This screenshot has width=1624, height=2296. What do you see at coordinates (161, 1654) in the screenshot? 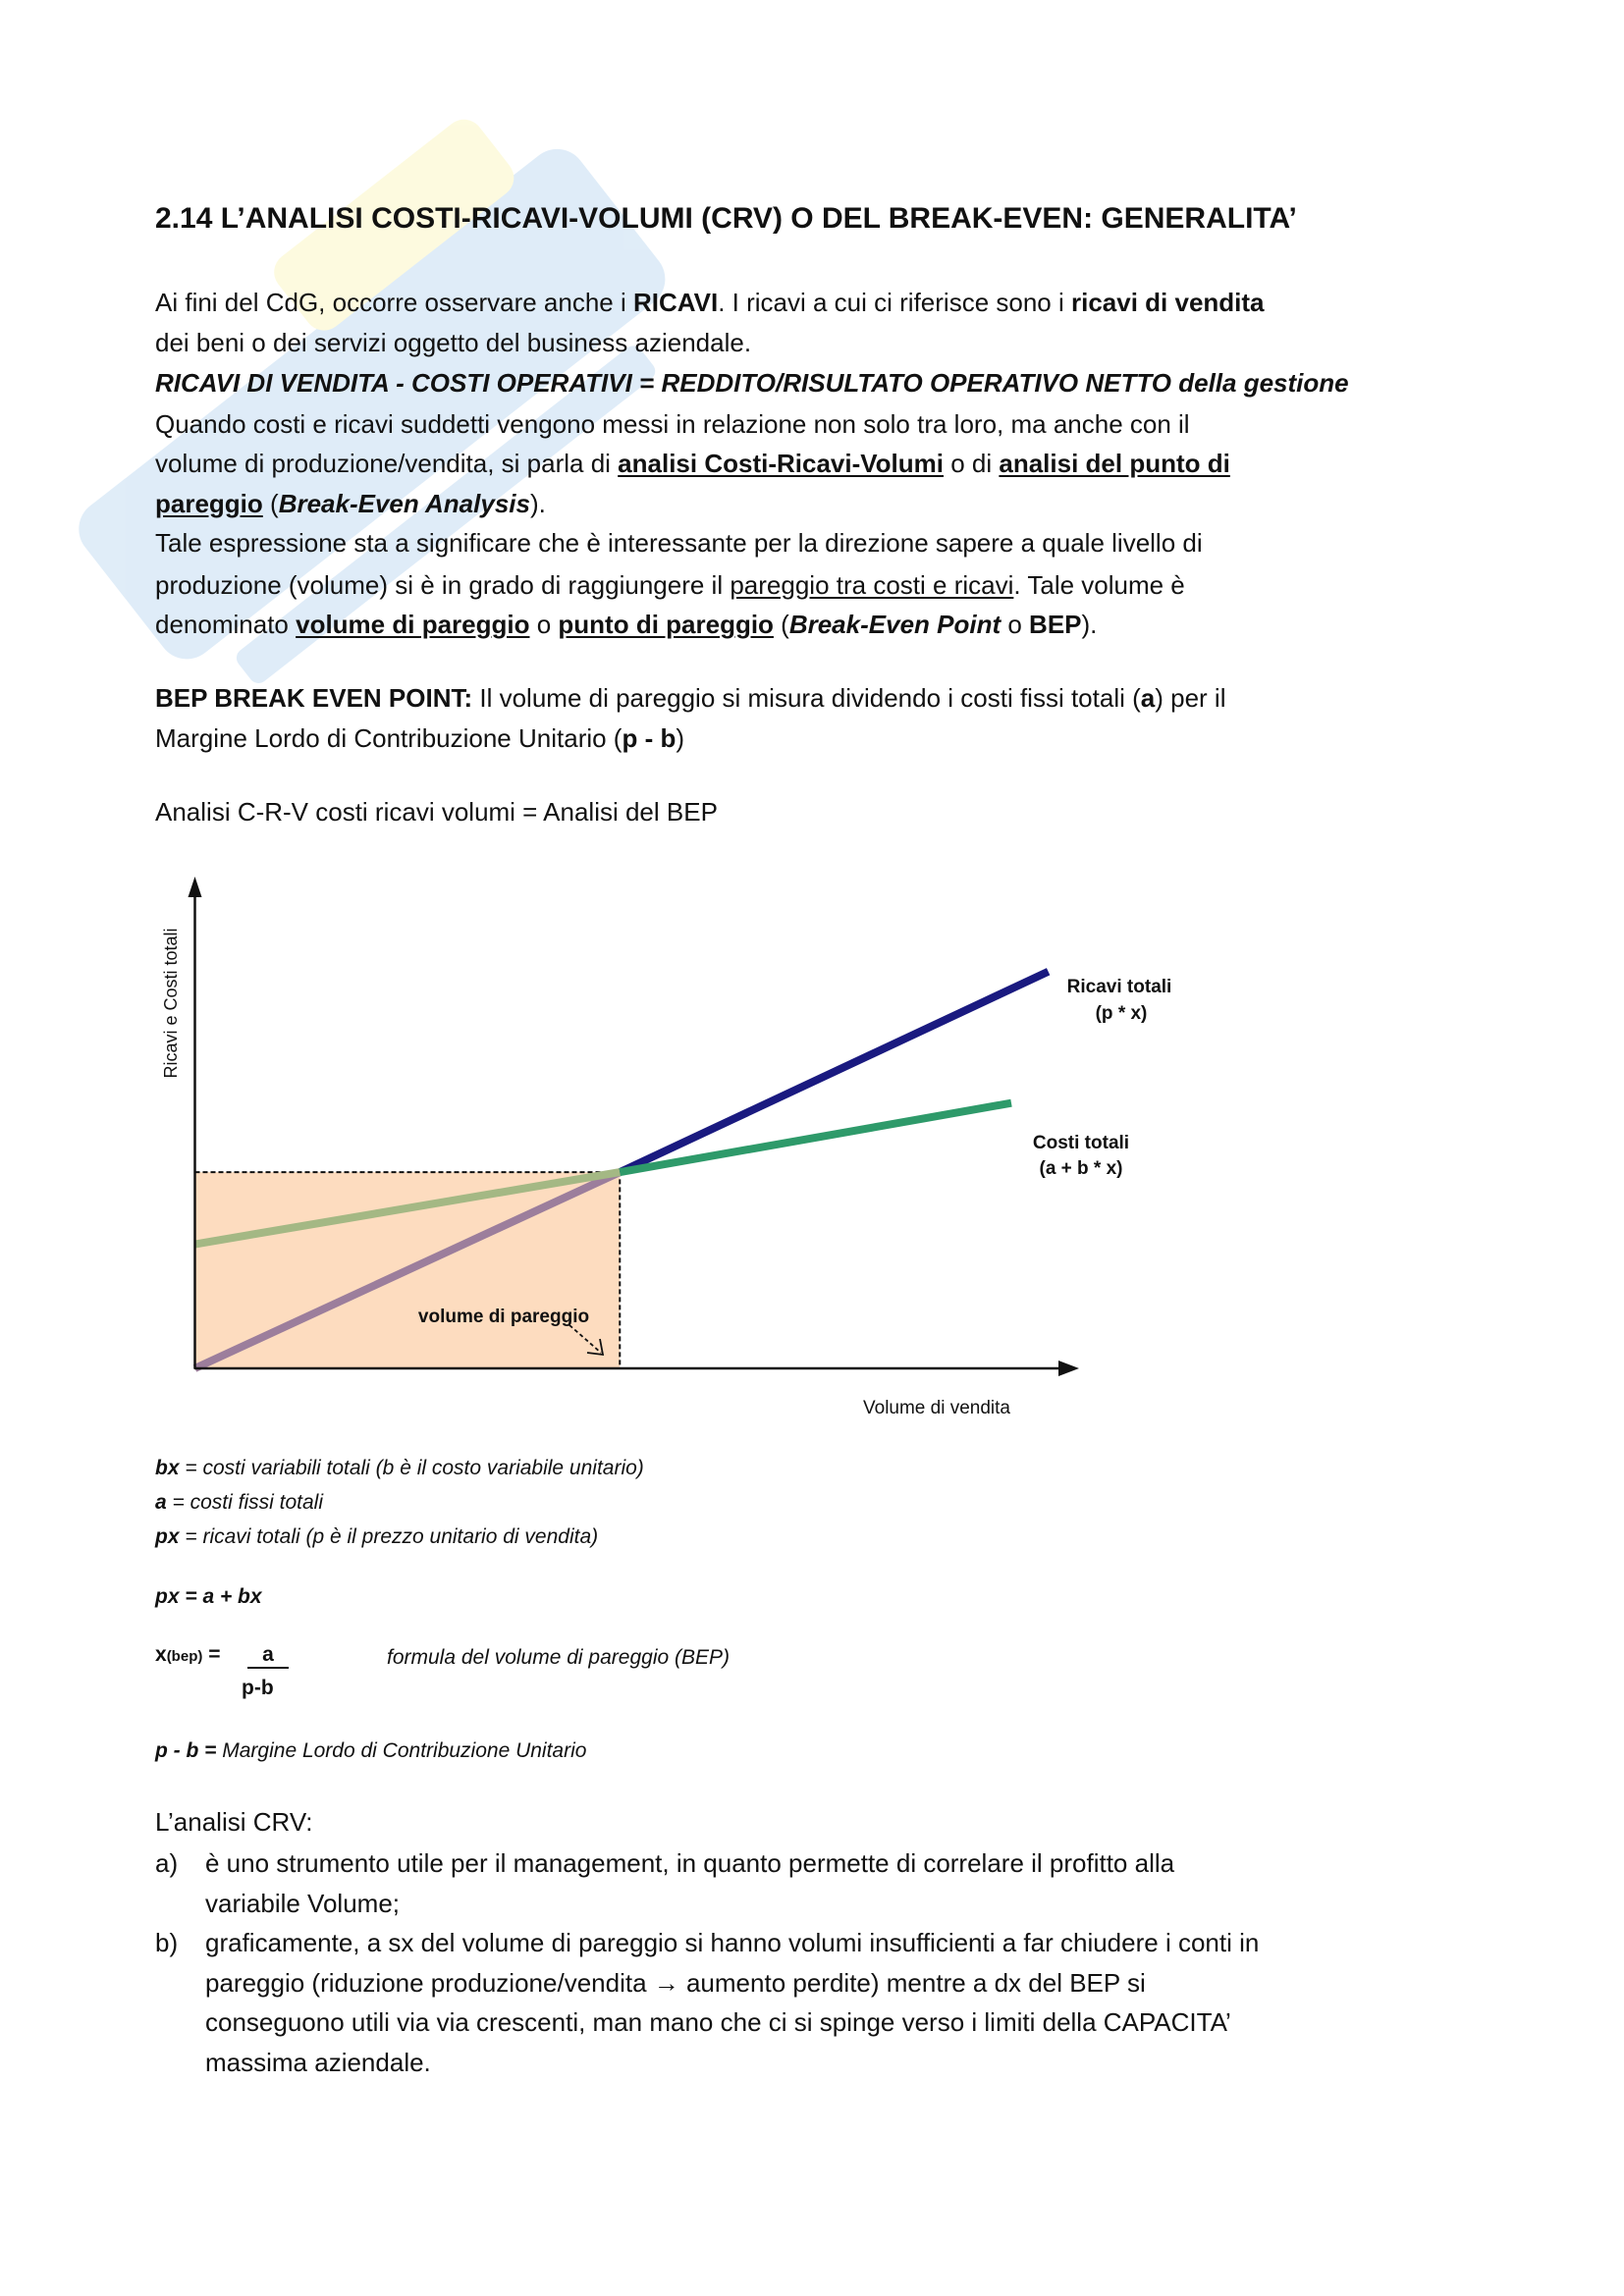
I see `formula-variable: x` at bounding box center [161, 1654].